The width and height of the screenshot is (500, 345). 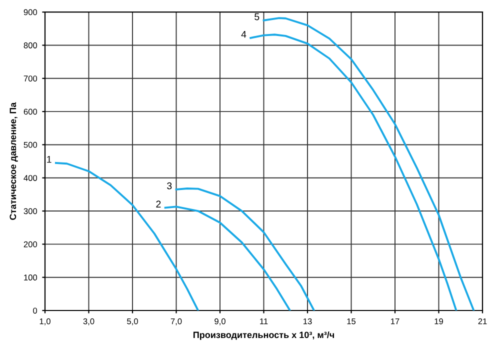 What do you see at coordinates (264, 321) in the screenshot?
I see `x-tick-label: 11` at bounding box center [264, 321].